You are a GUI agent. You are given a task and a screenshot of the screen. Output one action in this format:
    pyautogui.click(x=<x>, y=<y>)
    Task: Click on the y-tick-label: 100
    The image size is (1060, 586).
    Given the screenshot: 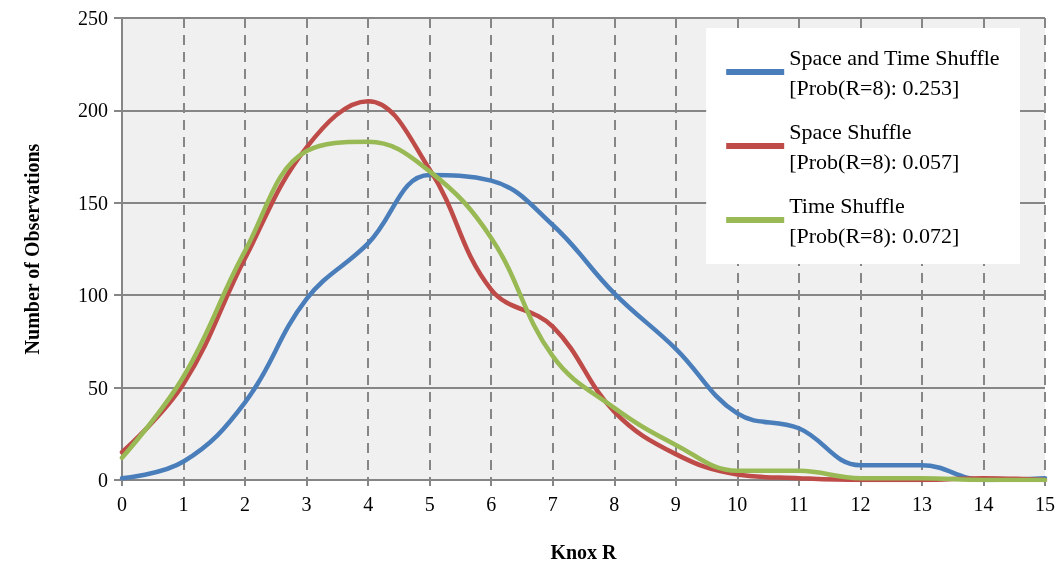 What is the action you would take?
    pyautogui.click(x=93, y=295)
    